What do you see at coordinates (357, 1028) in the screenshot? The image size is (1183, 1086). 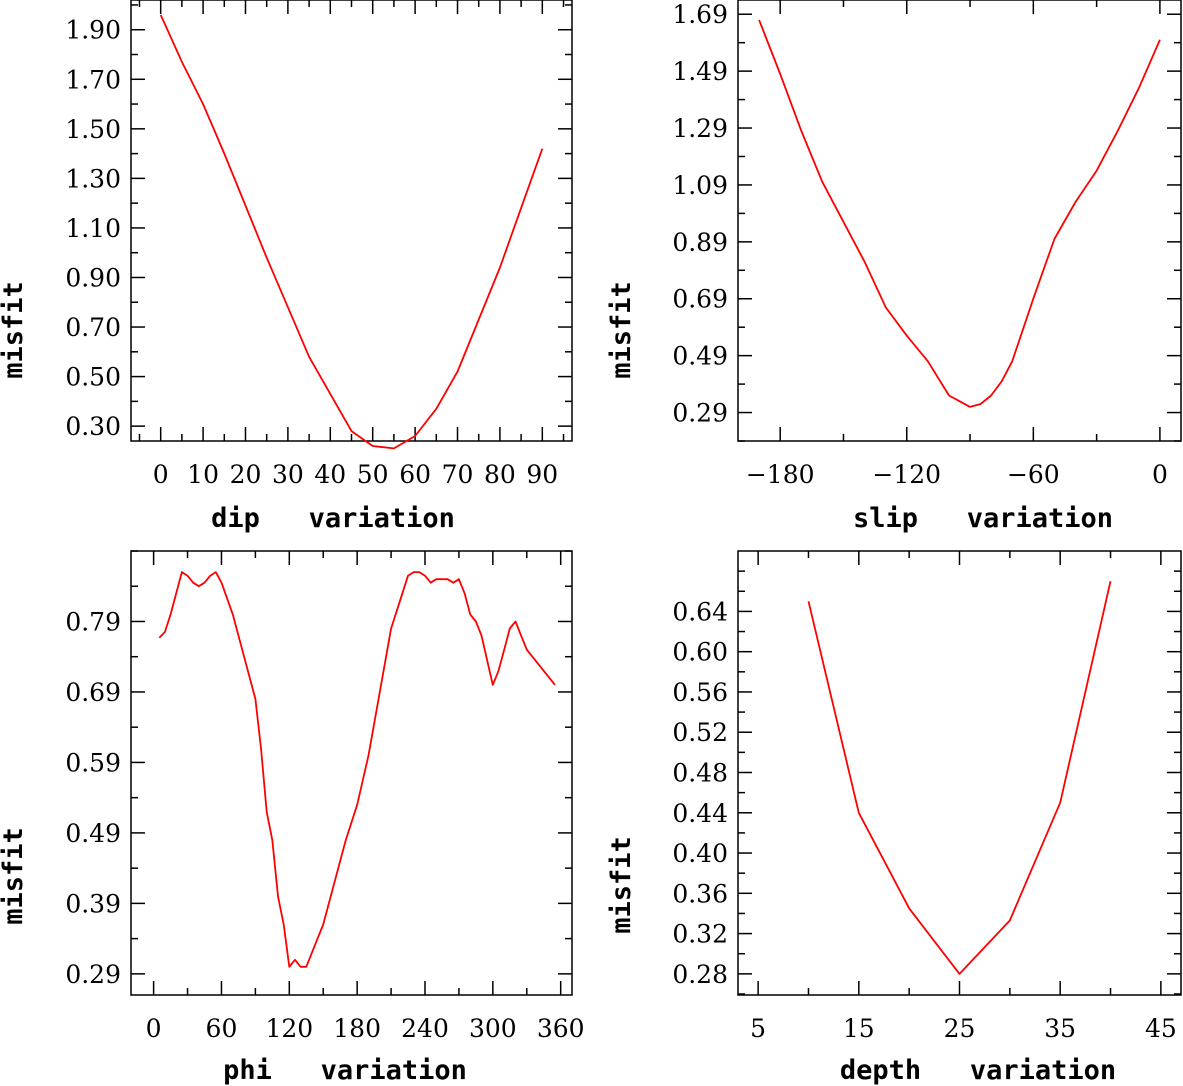 I see `x-tick-label: 180` at bounding box center [357, 1028].